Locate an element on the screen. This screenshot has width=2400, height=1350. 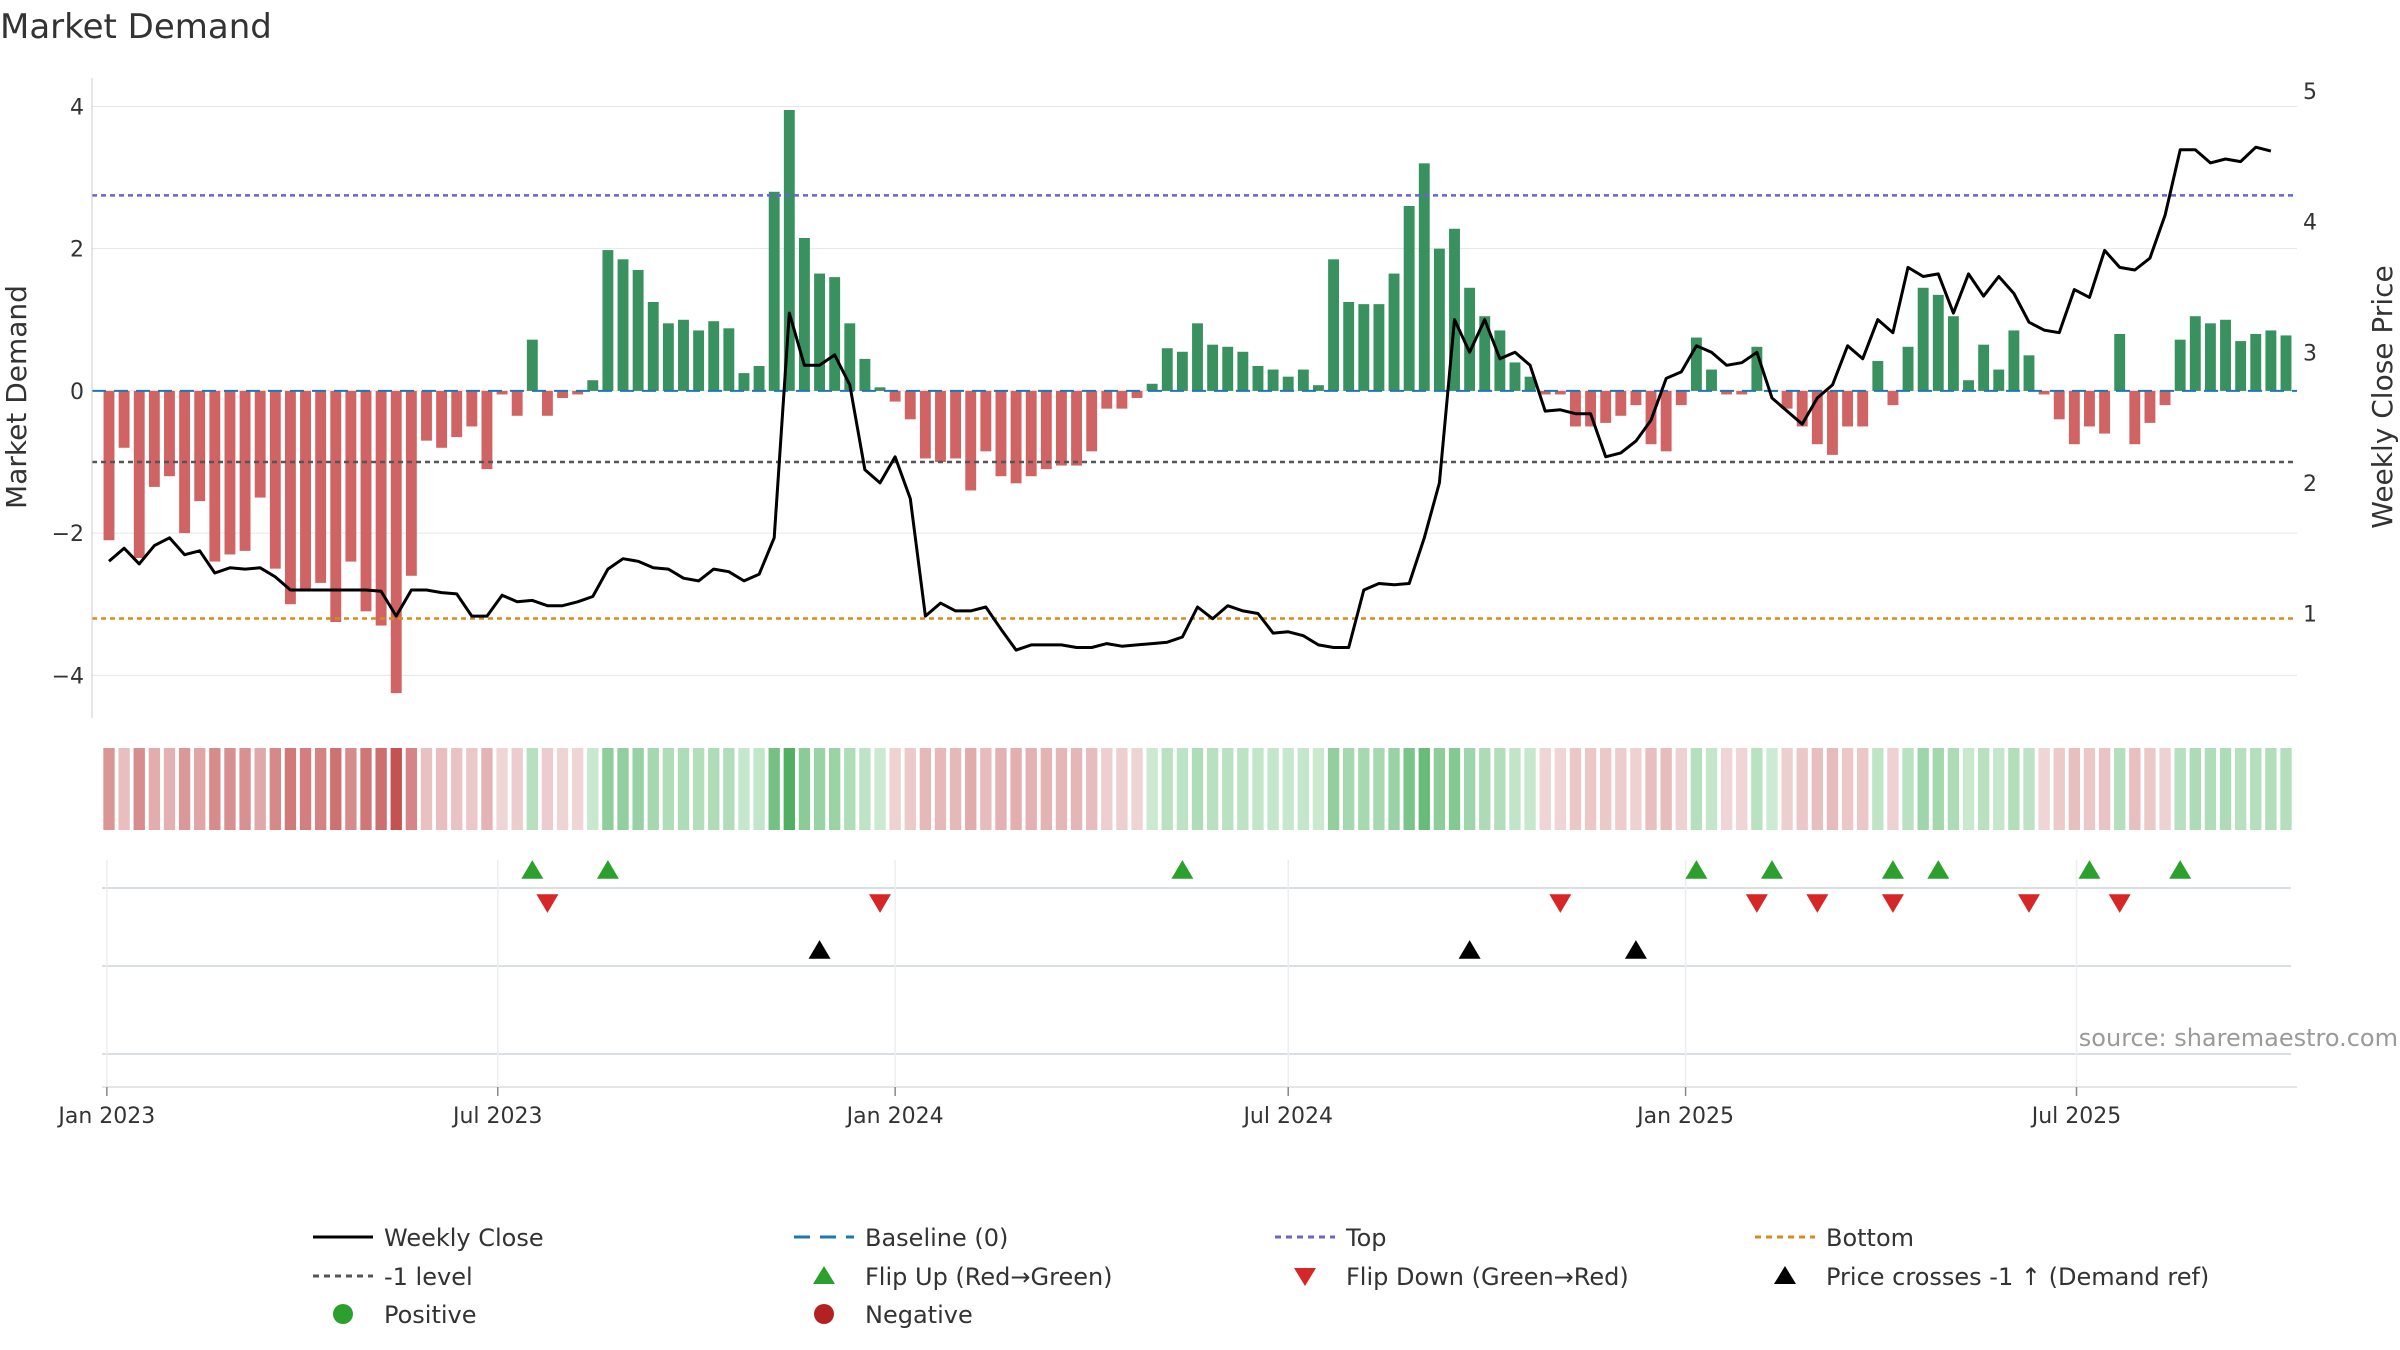
legend-item-weekly-close: Weekly Close is located at coordinates (428, 1238).